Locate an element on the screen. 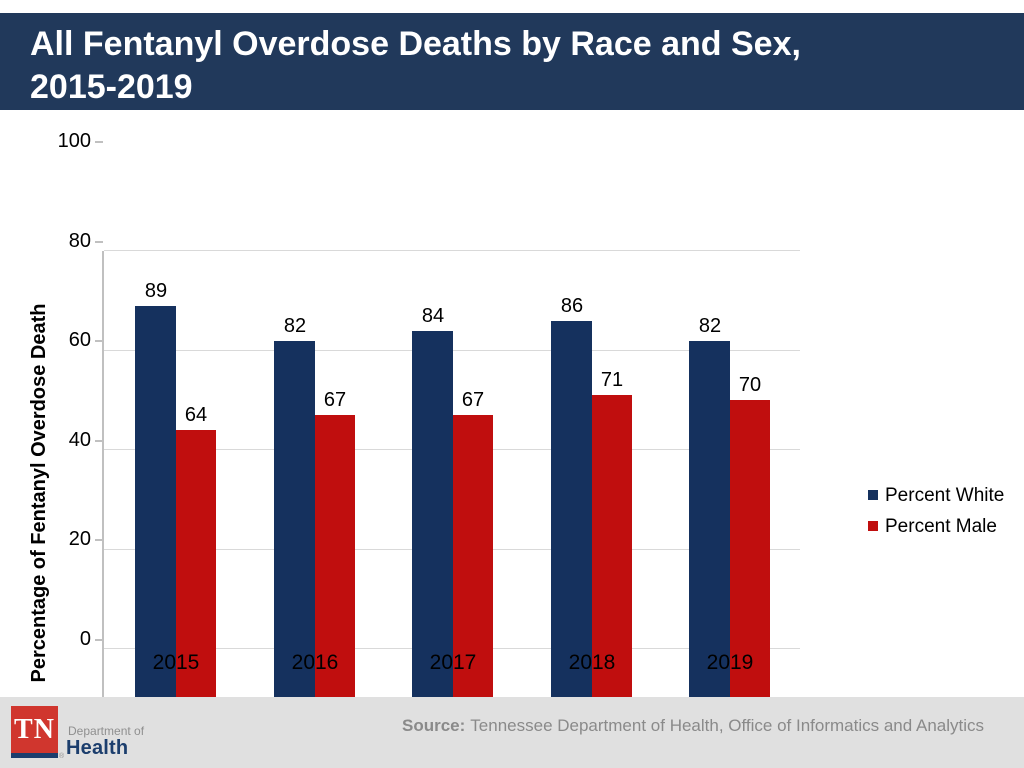 Image resolution: width=1024 pixels, height=768 pixels. x-tick-label: 2015 is located at coordinates (176, 662).